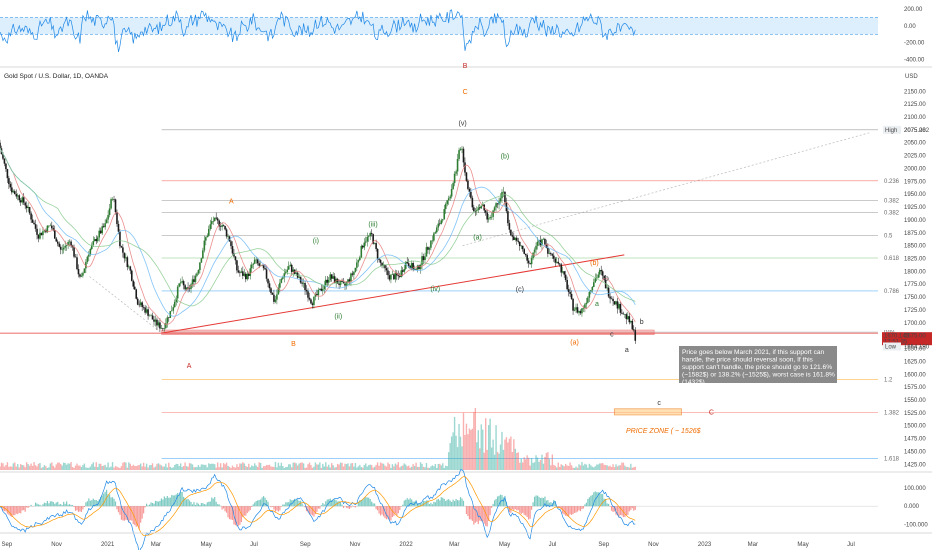 The image size is (932, 550). What do you see at coordinates (465, 92) in the screenshot?
I see `wave-label: C` at bounding box center [465, 92].